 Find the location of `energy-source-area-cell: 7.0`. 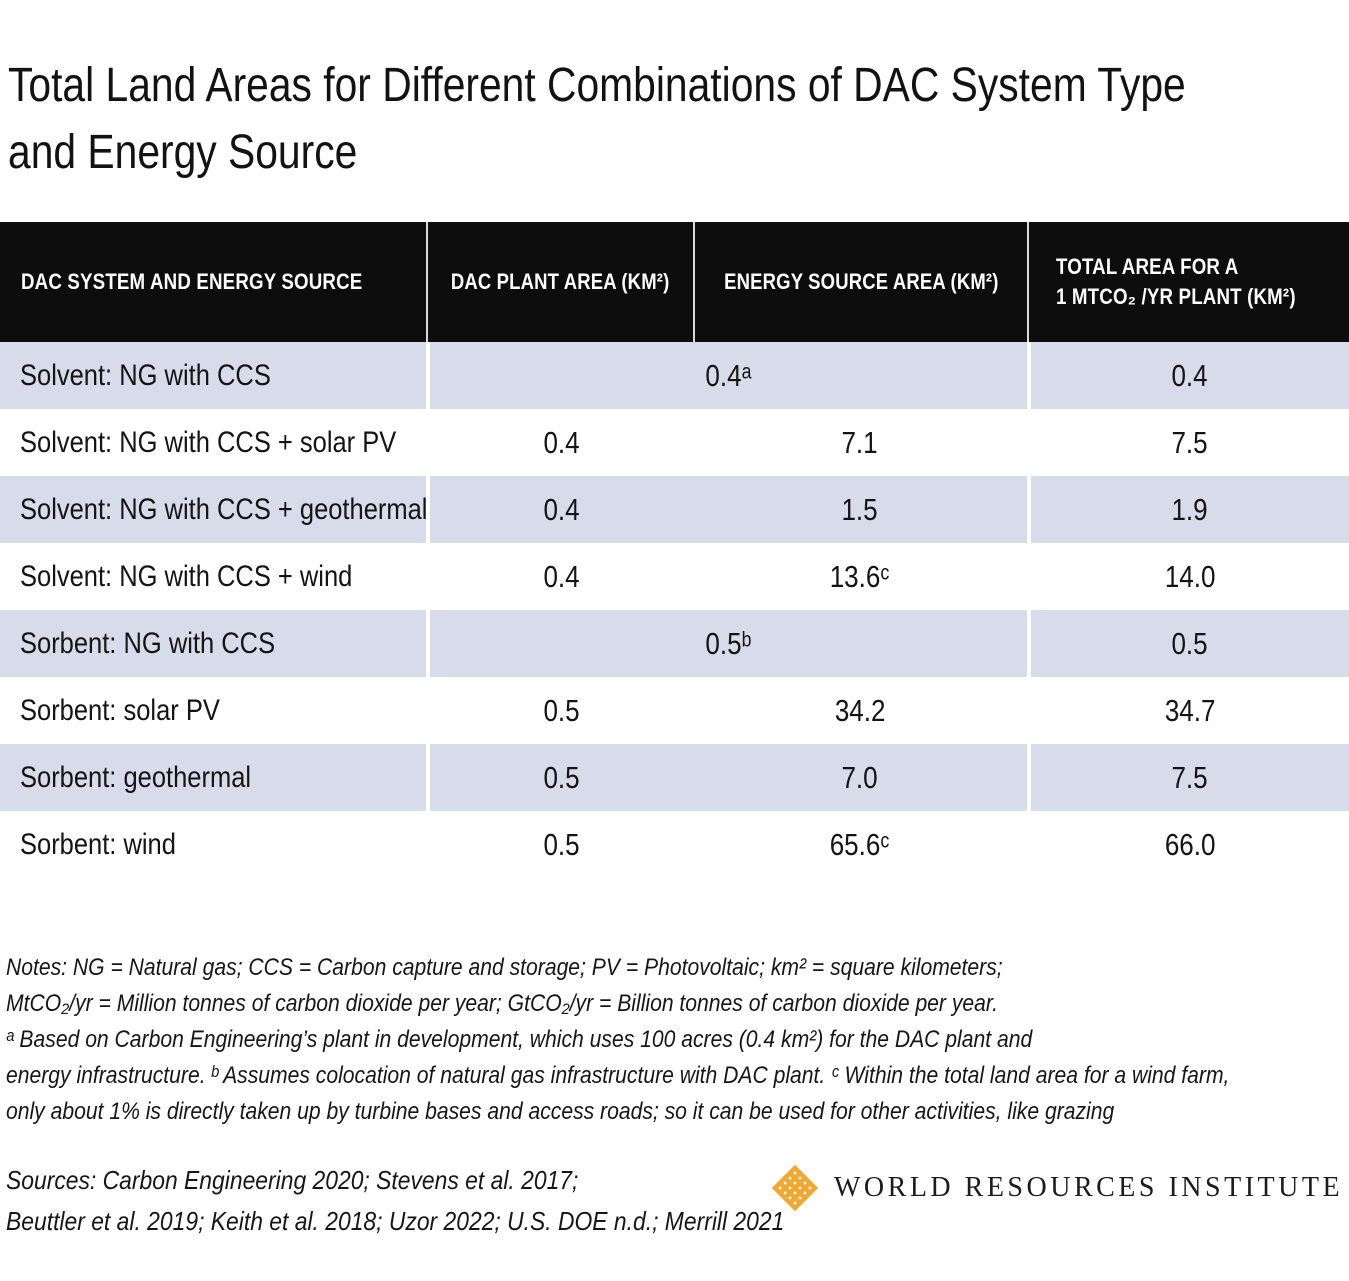

energy-source-area-cell: 7.0 is located at coordinates (860, 777).